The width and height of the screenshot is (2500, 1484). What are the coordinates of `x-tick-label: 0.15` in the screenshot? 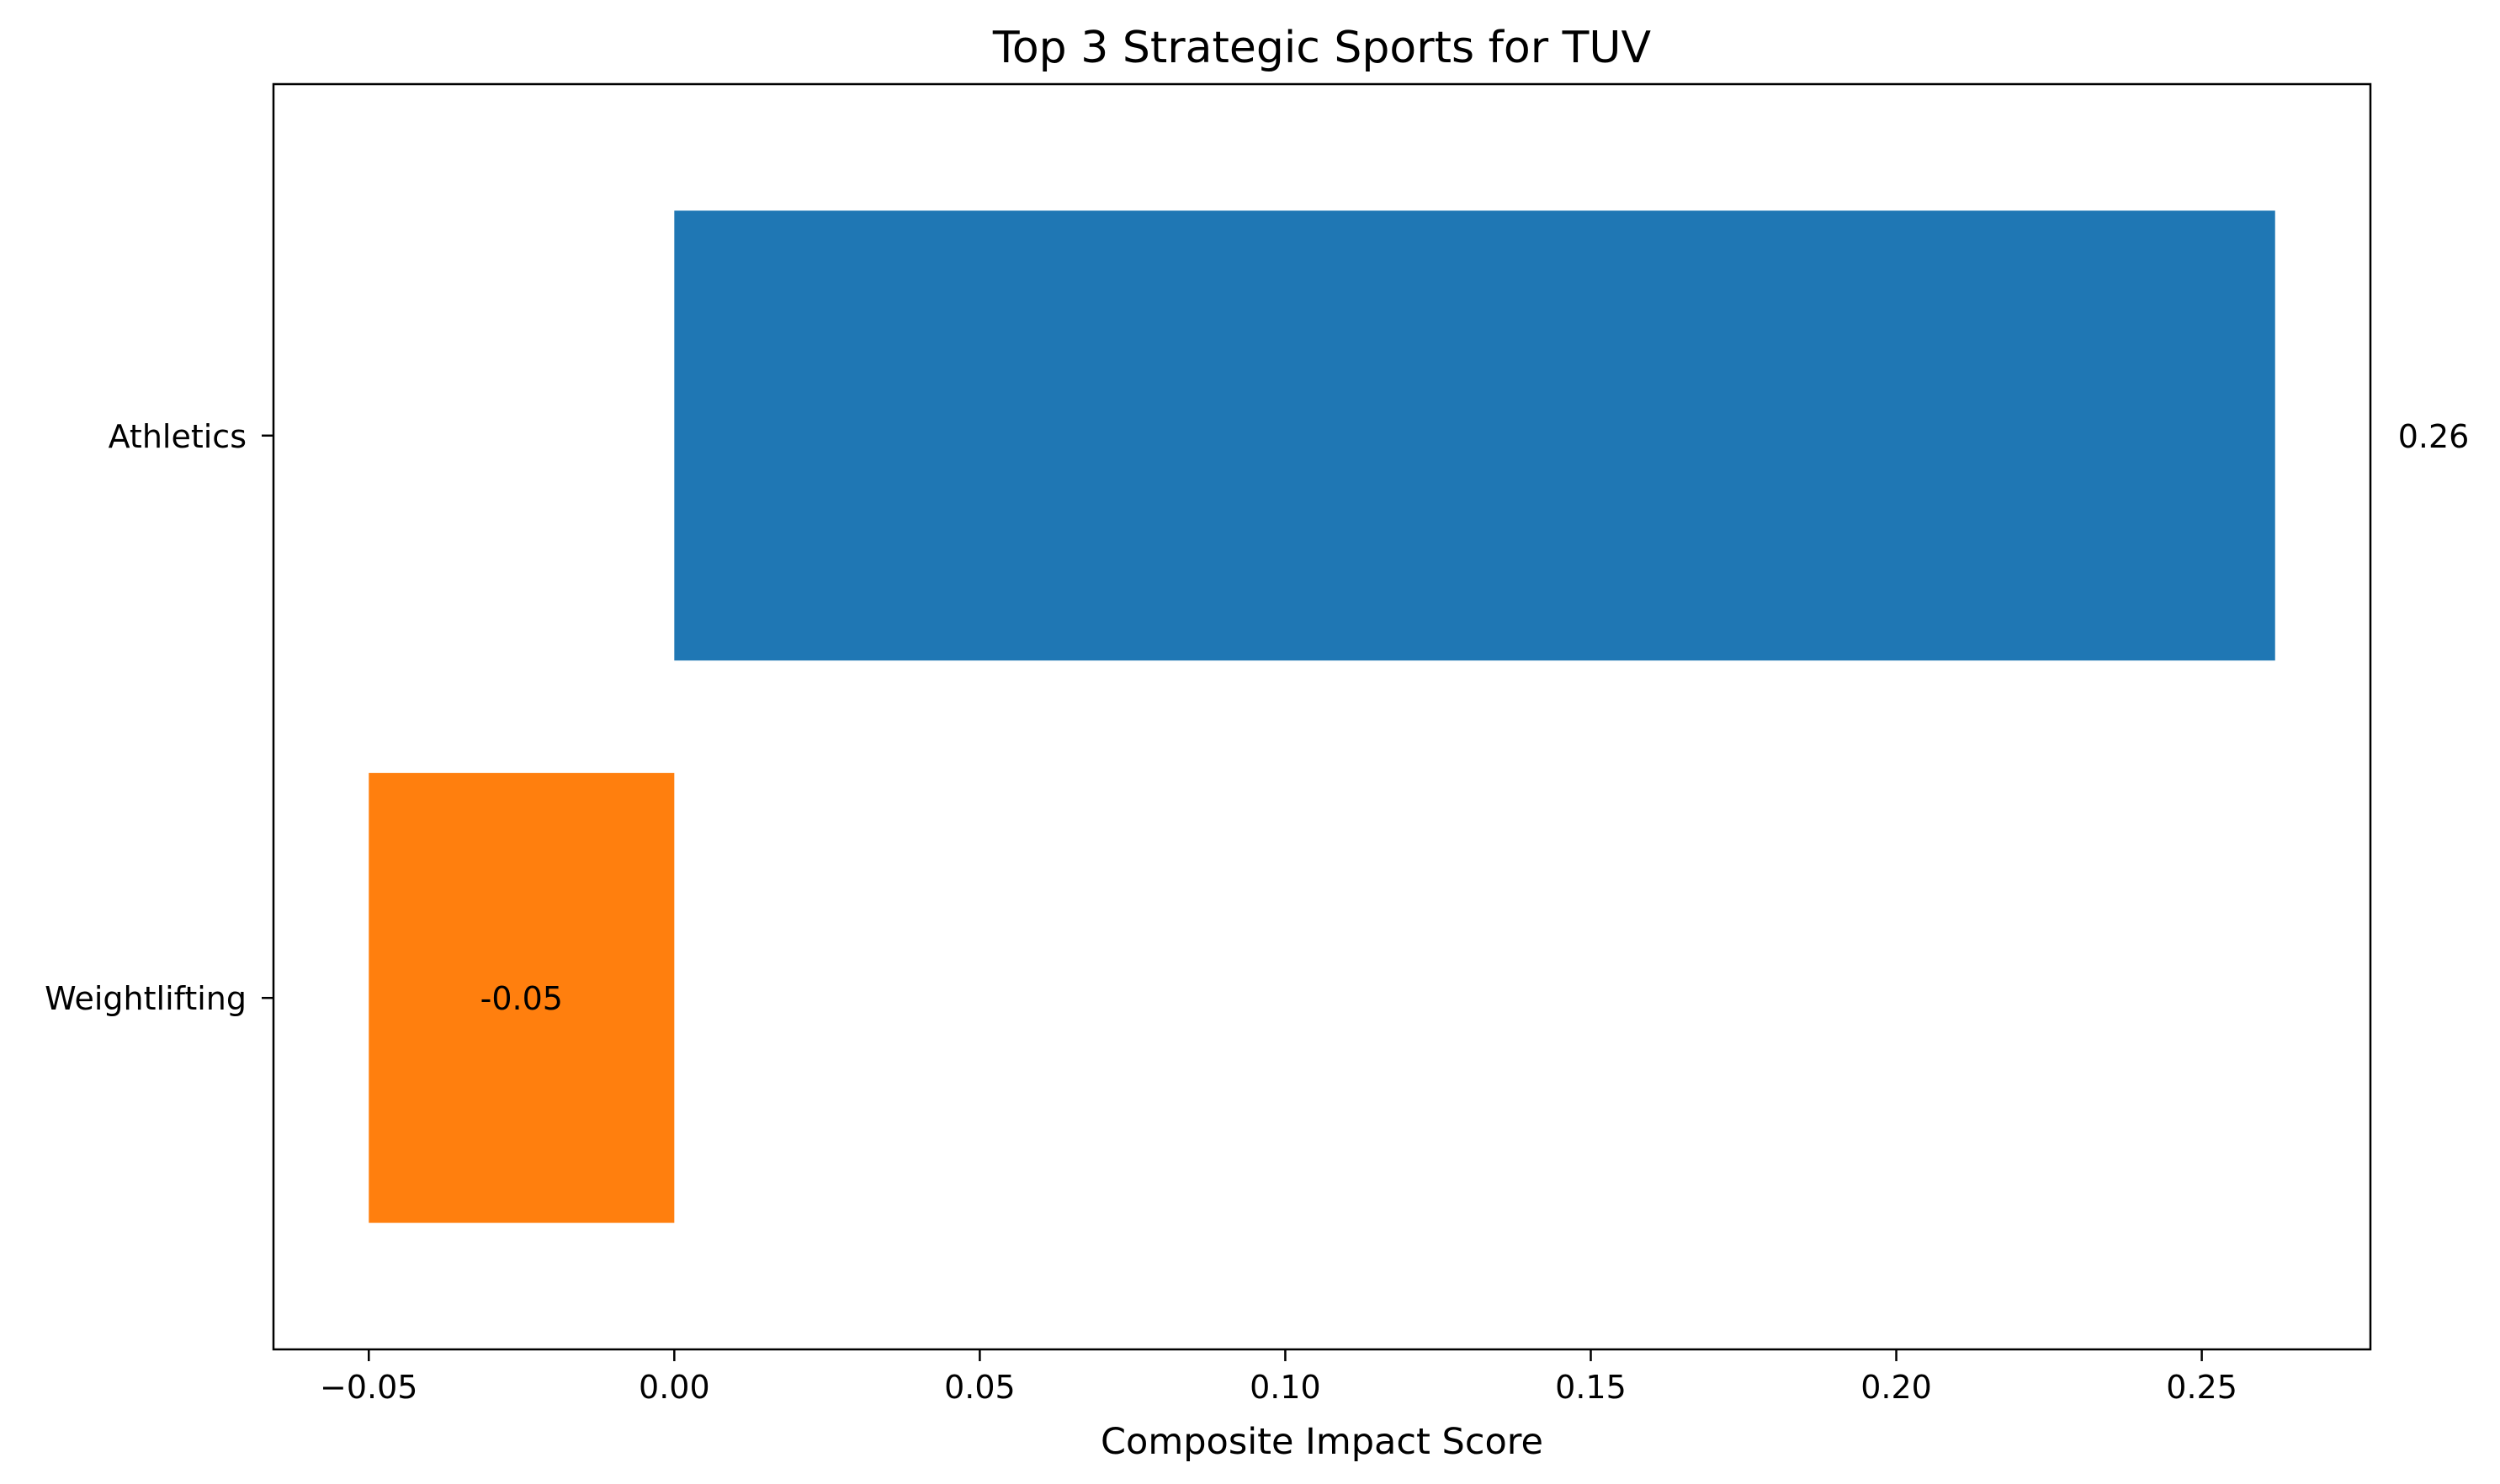 It's located at (1591, 1387).